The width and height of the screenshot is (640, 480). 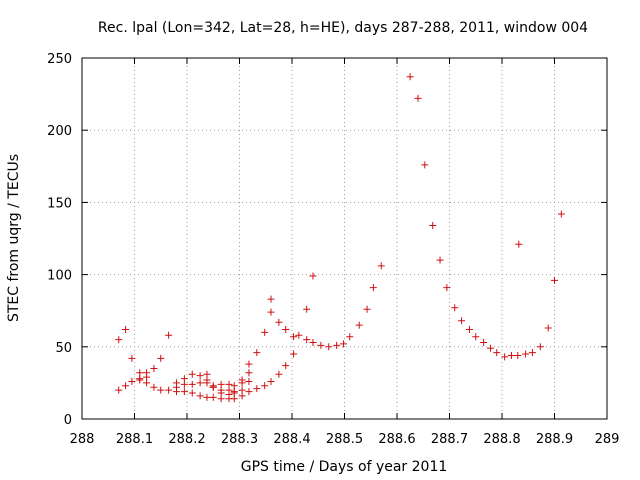 I want to click on y-tick-label: 0, so click(x=68, y=420).